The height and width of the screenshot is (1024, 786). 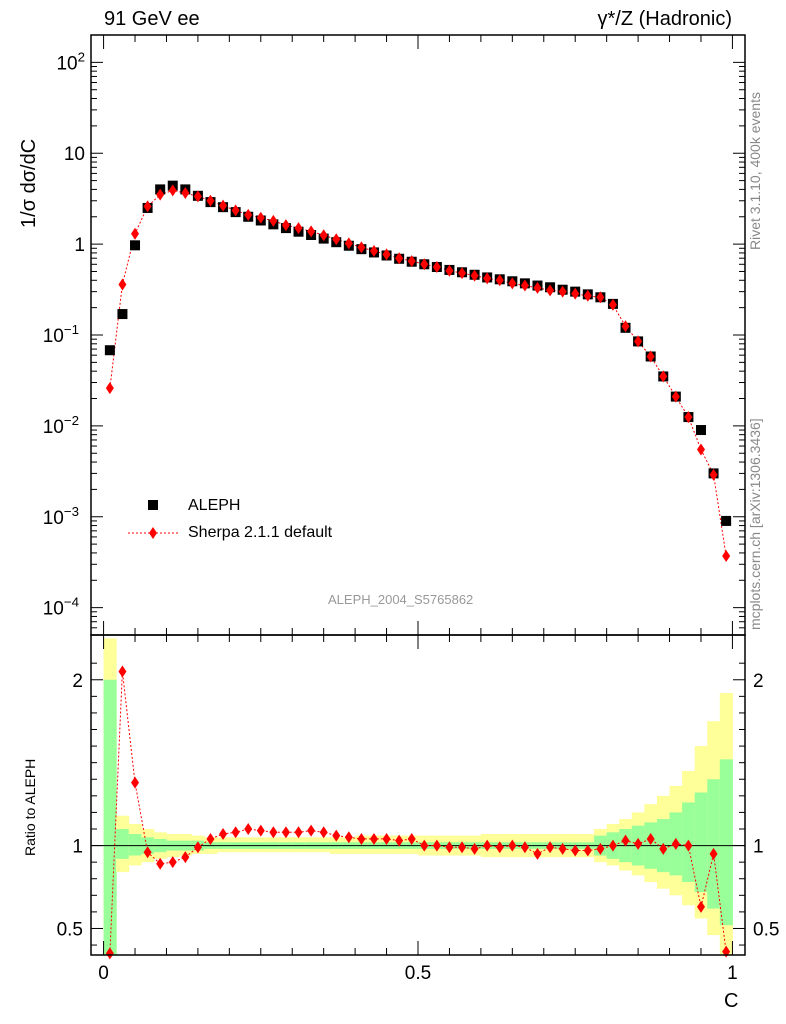 I want to click on y-tick-label: 1, so click(x=79, y=245).